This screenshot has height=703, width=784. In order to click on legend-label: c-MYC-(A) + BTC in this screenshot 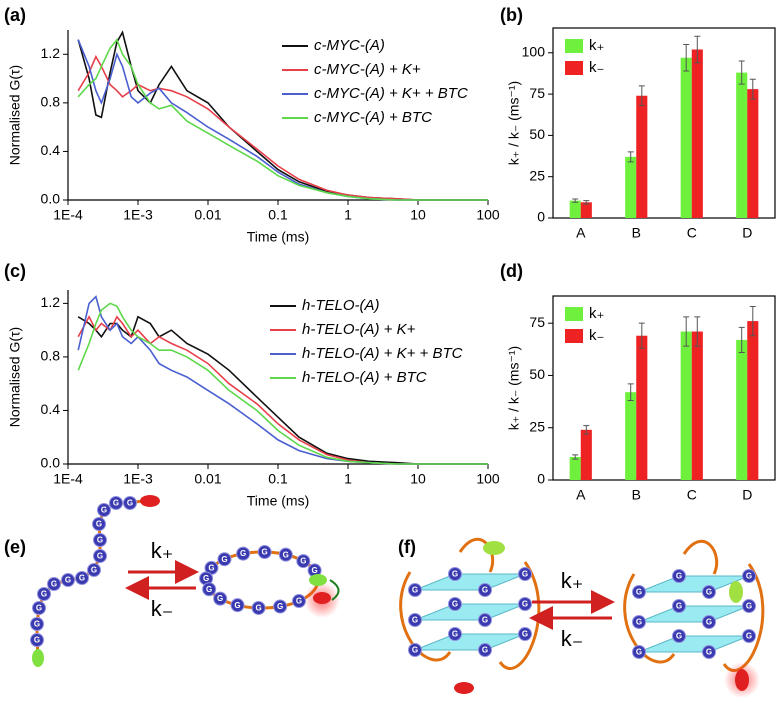, I will do `click(373, 117)`.